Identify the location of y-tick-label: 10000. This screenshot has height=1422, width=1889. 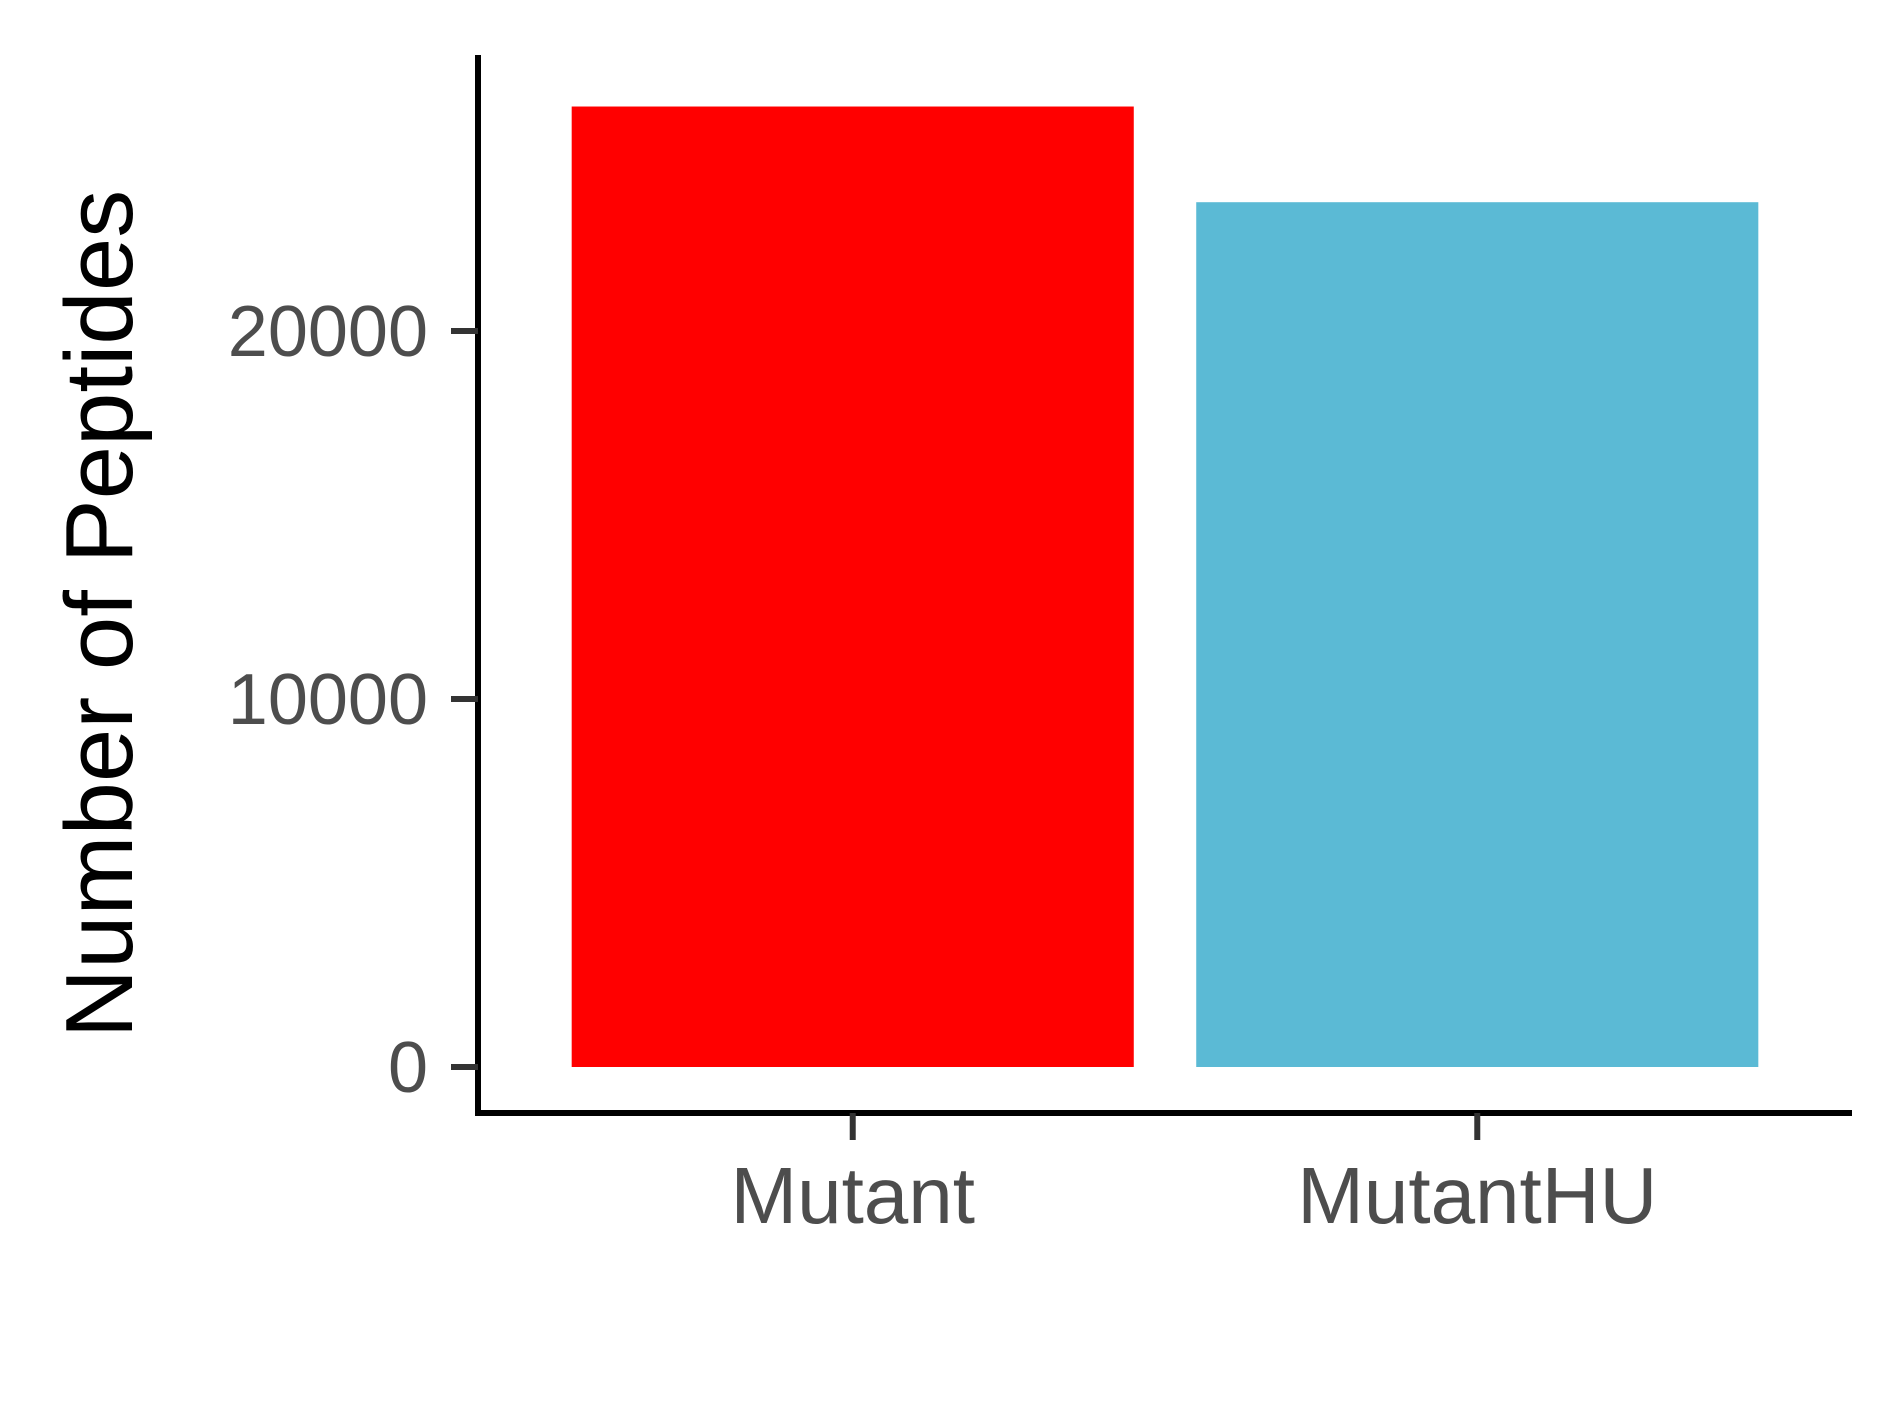
(328, 700).